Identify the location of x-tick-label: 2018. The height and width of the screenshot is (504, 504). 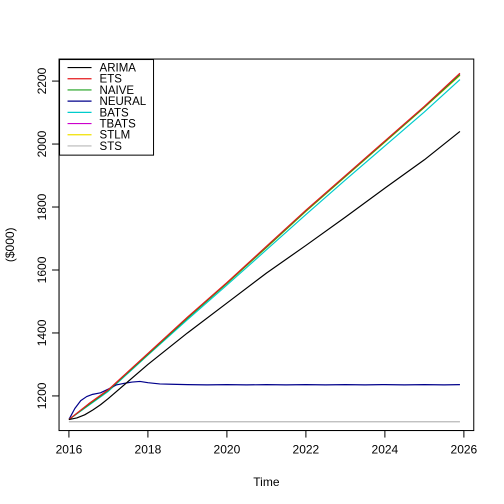
(148, 450).